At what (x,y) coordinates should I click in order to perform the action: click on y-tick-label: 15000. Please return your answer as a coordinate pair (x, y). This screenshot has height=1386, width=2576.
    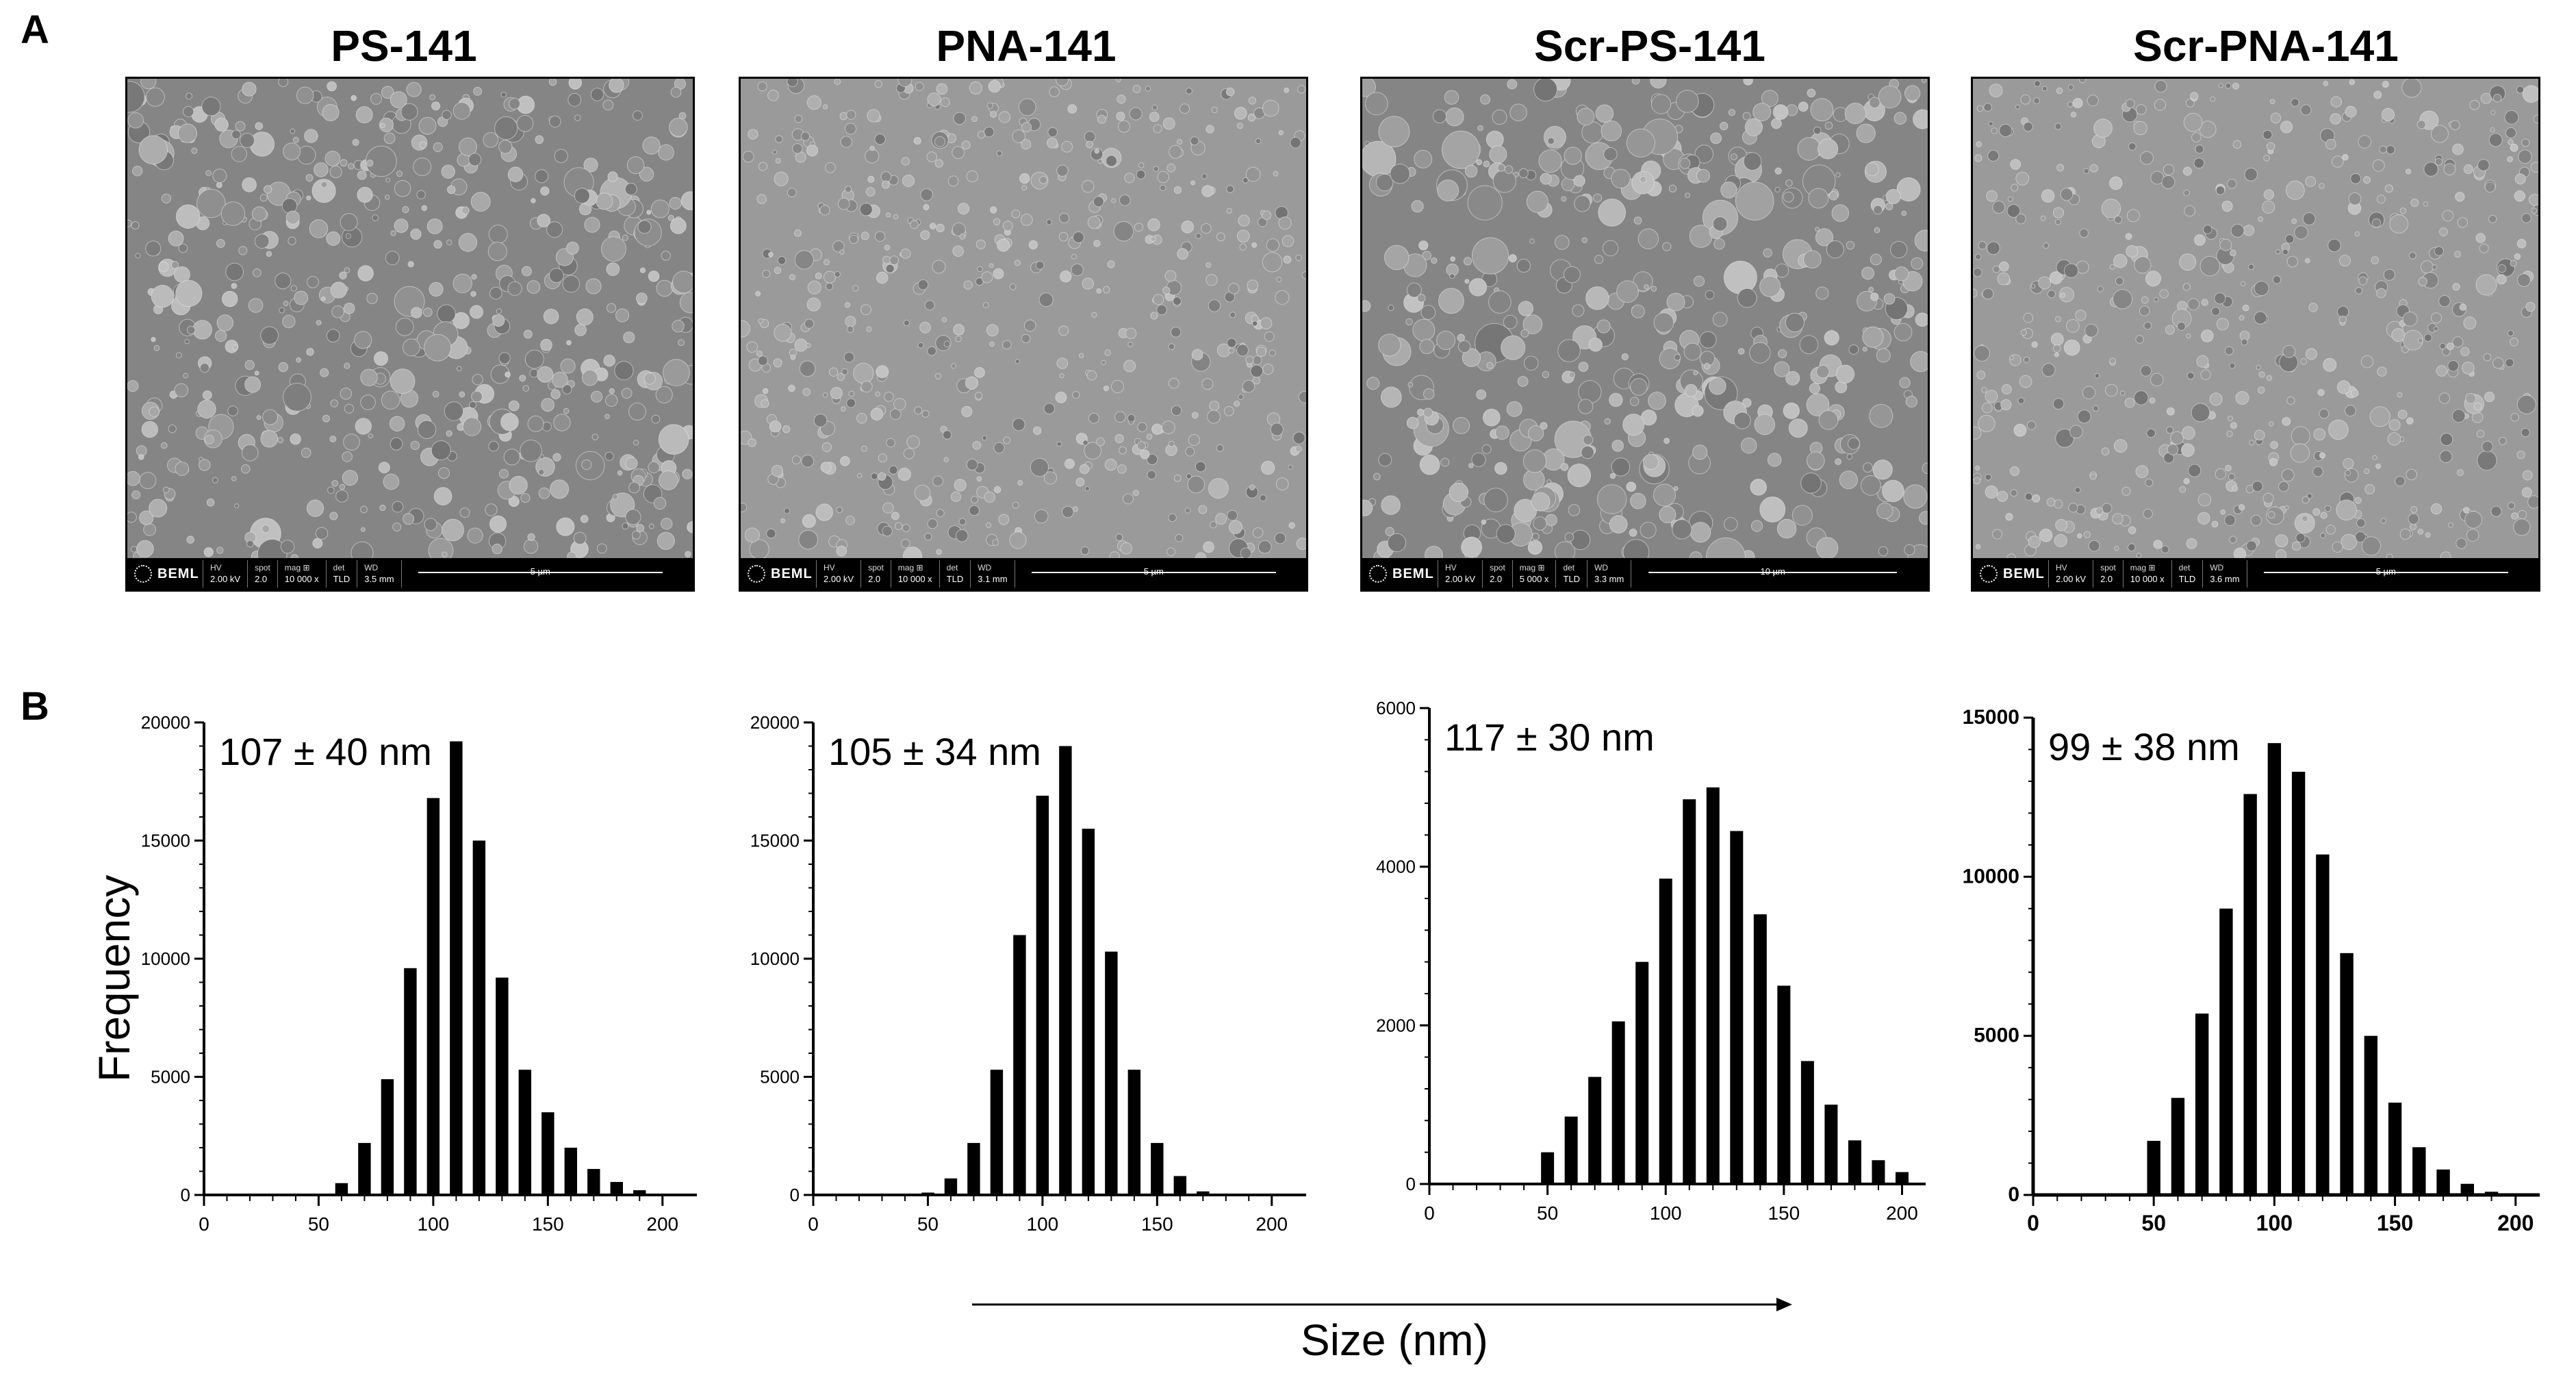
    Looking at the image, I should click on (775, 841).